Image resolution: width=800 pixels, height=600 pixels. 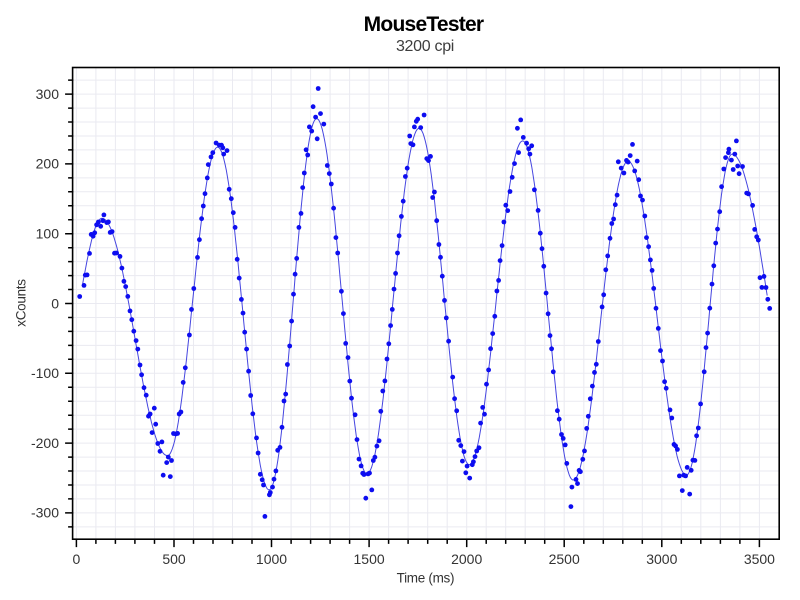 What do you see at coordinates (369, 559) in the screenshot?
I see `svg-text: 1500` at bounding box center [369, 559].